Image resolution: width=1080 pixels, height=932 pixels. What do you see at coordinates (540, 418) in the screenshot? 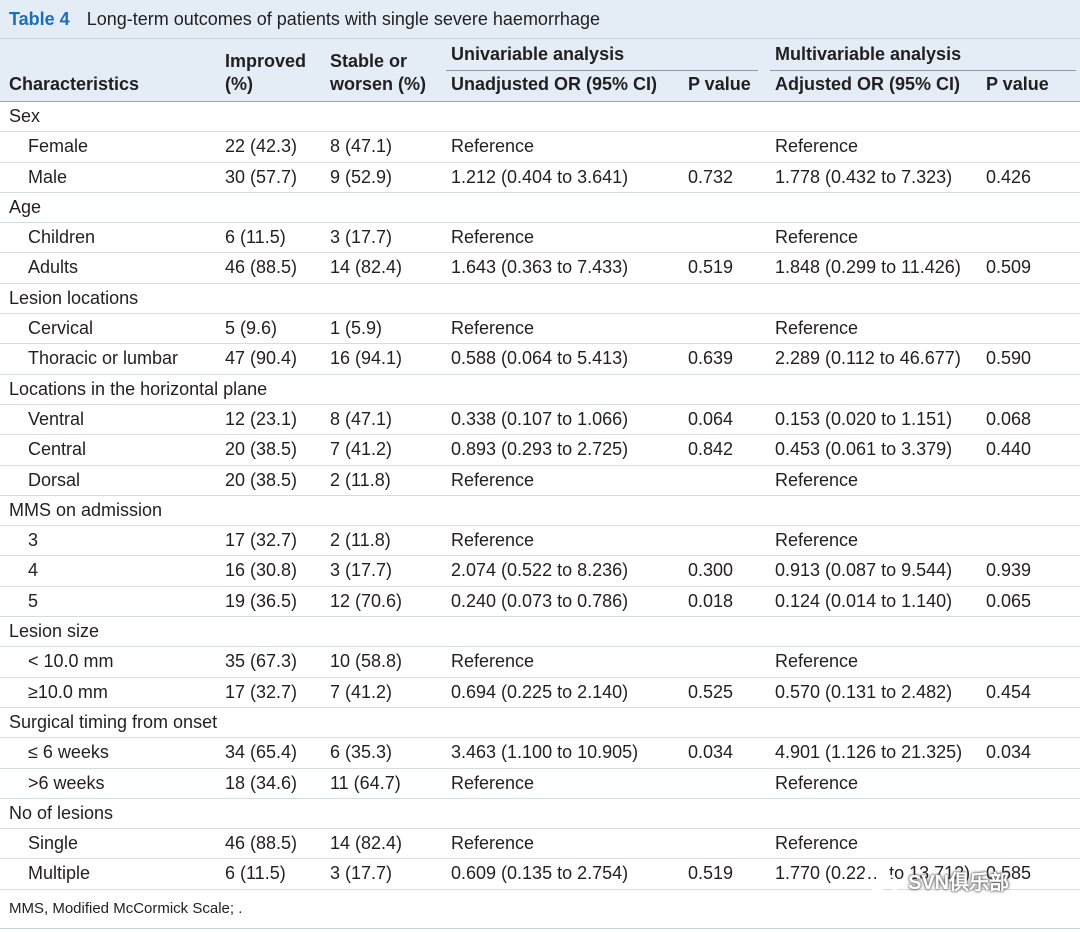
I see `unadjusted-or-cell: 0.338 (0.107 to 1.066)` at bounding box center [540, 418].